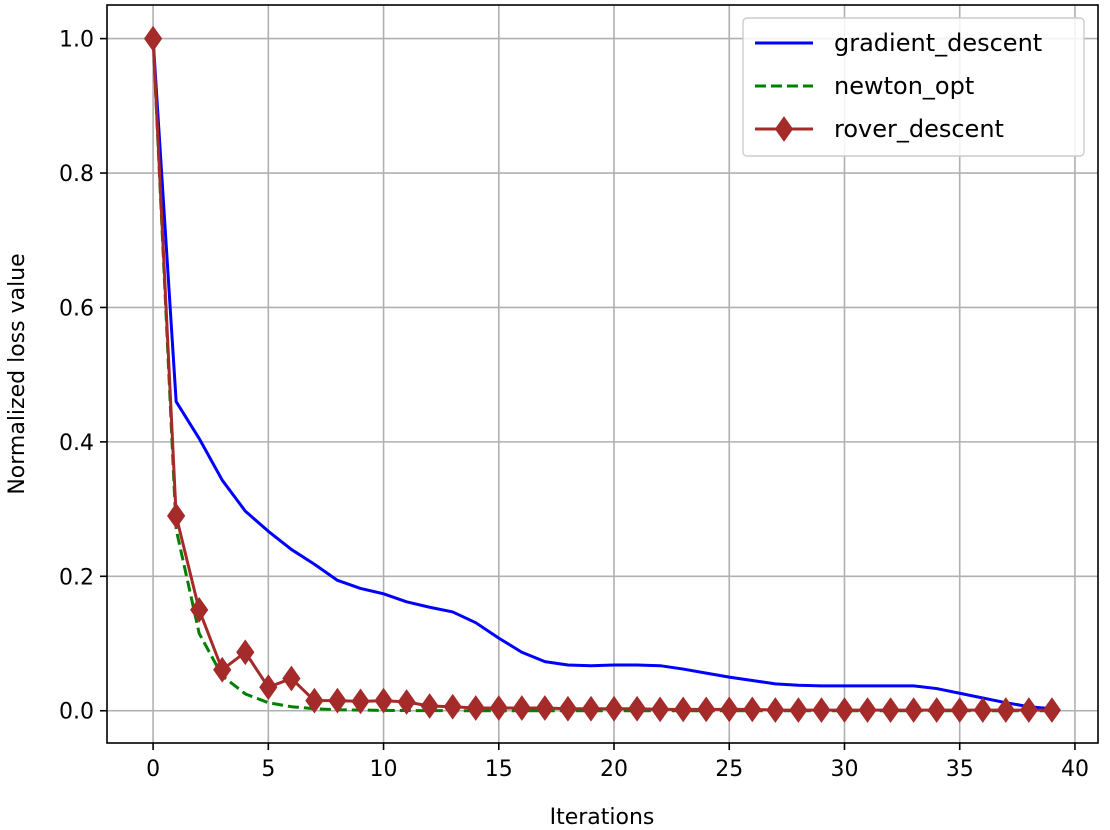  Describe the element at coordinates (919, 129) in the screenshot. I see `legend-label: rover_descent` at that location.